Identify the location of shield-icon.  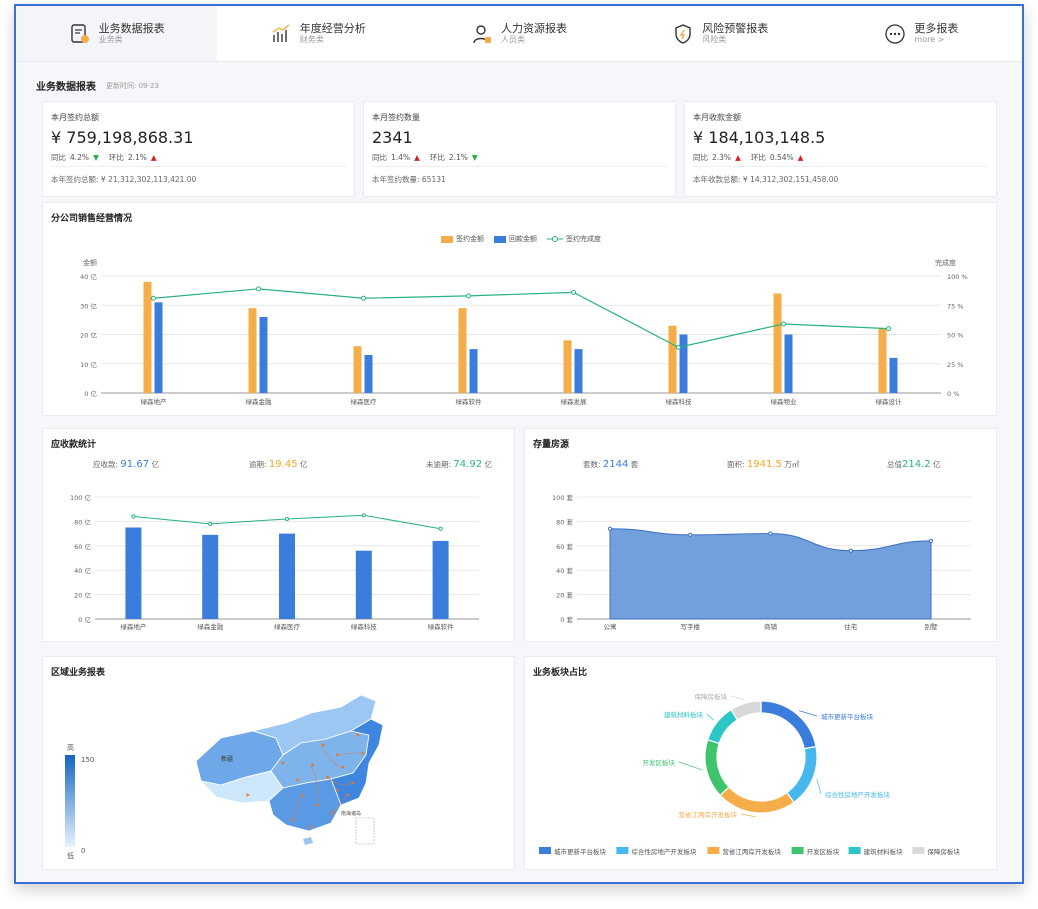
(683, 33).